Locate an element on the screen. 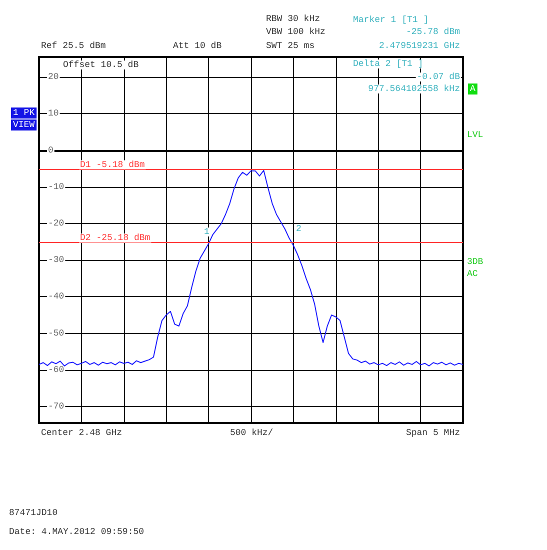 The width and height of the screenshot is (547, 550). y-tick-label: -20 is located at coordinates (56, 223).